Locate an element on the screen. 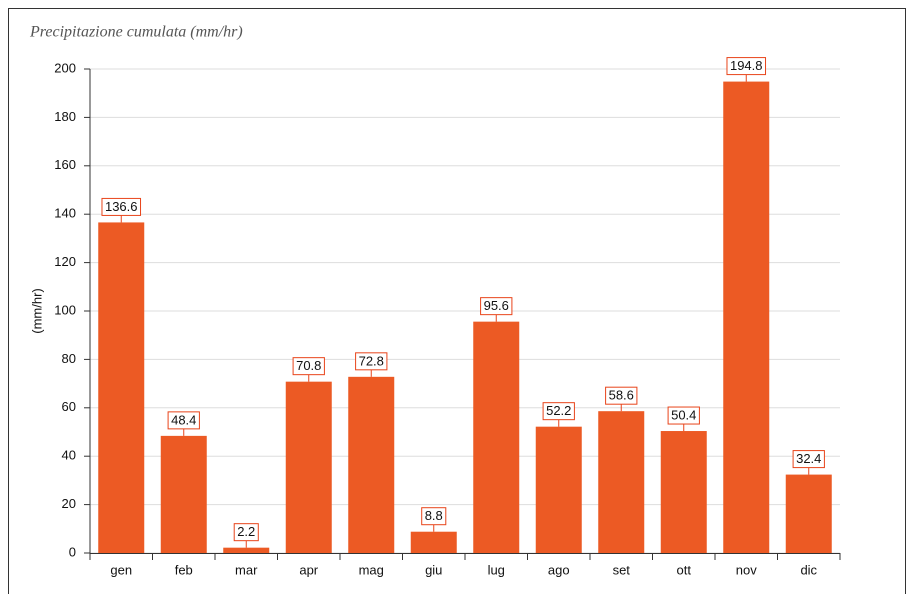 The height and width of the screenshot is (594, 912). y-tick-label: 100 is located at coordinates (65, 309).